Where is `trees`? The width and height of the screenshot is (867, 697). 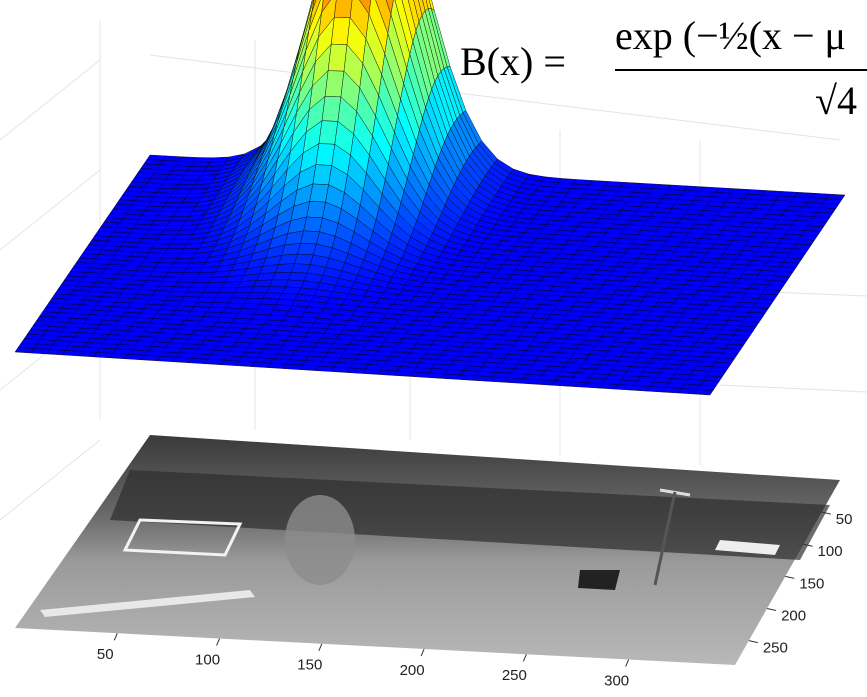
trees is located at coordinates (470, 515).